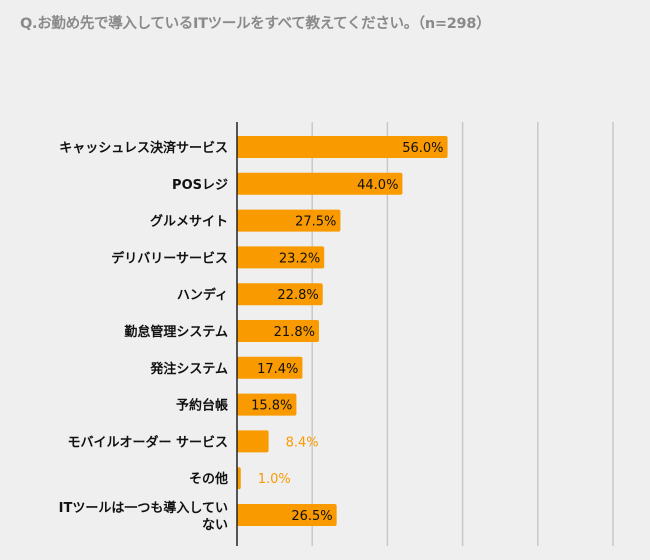 The image size is (650, 560). Describe the element at coordinates (176, 332) in the screenshot. I see `category-label: 勤怠管理システム` at that location.